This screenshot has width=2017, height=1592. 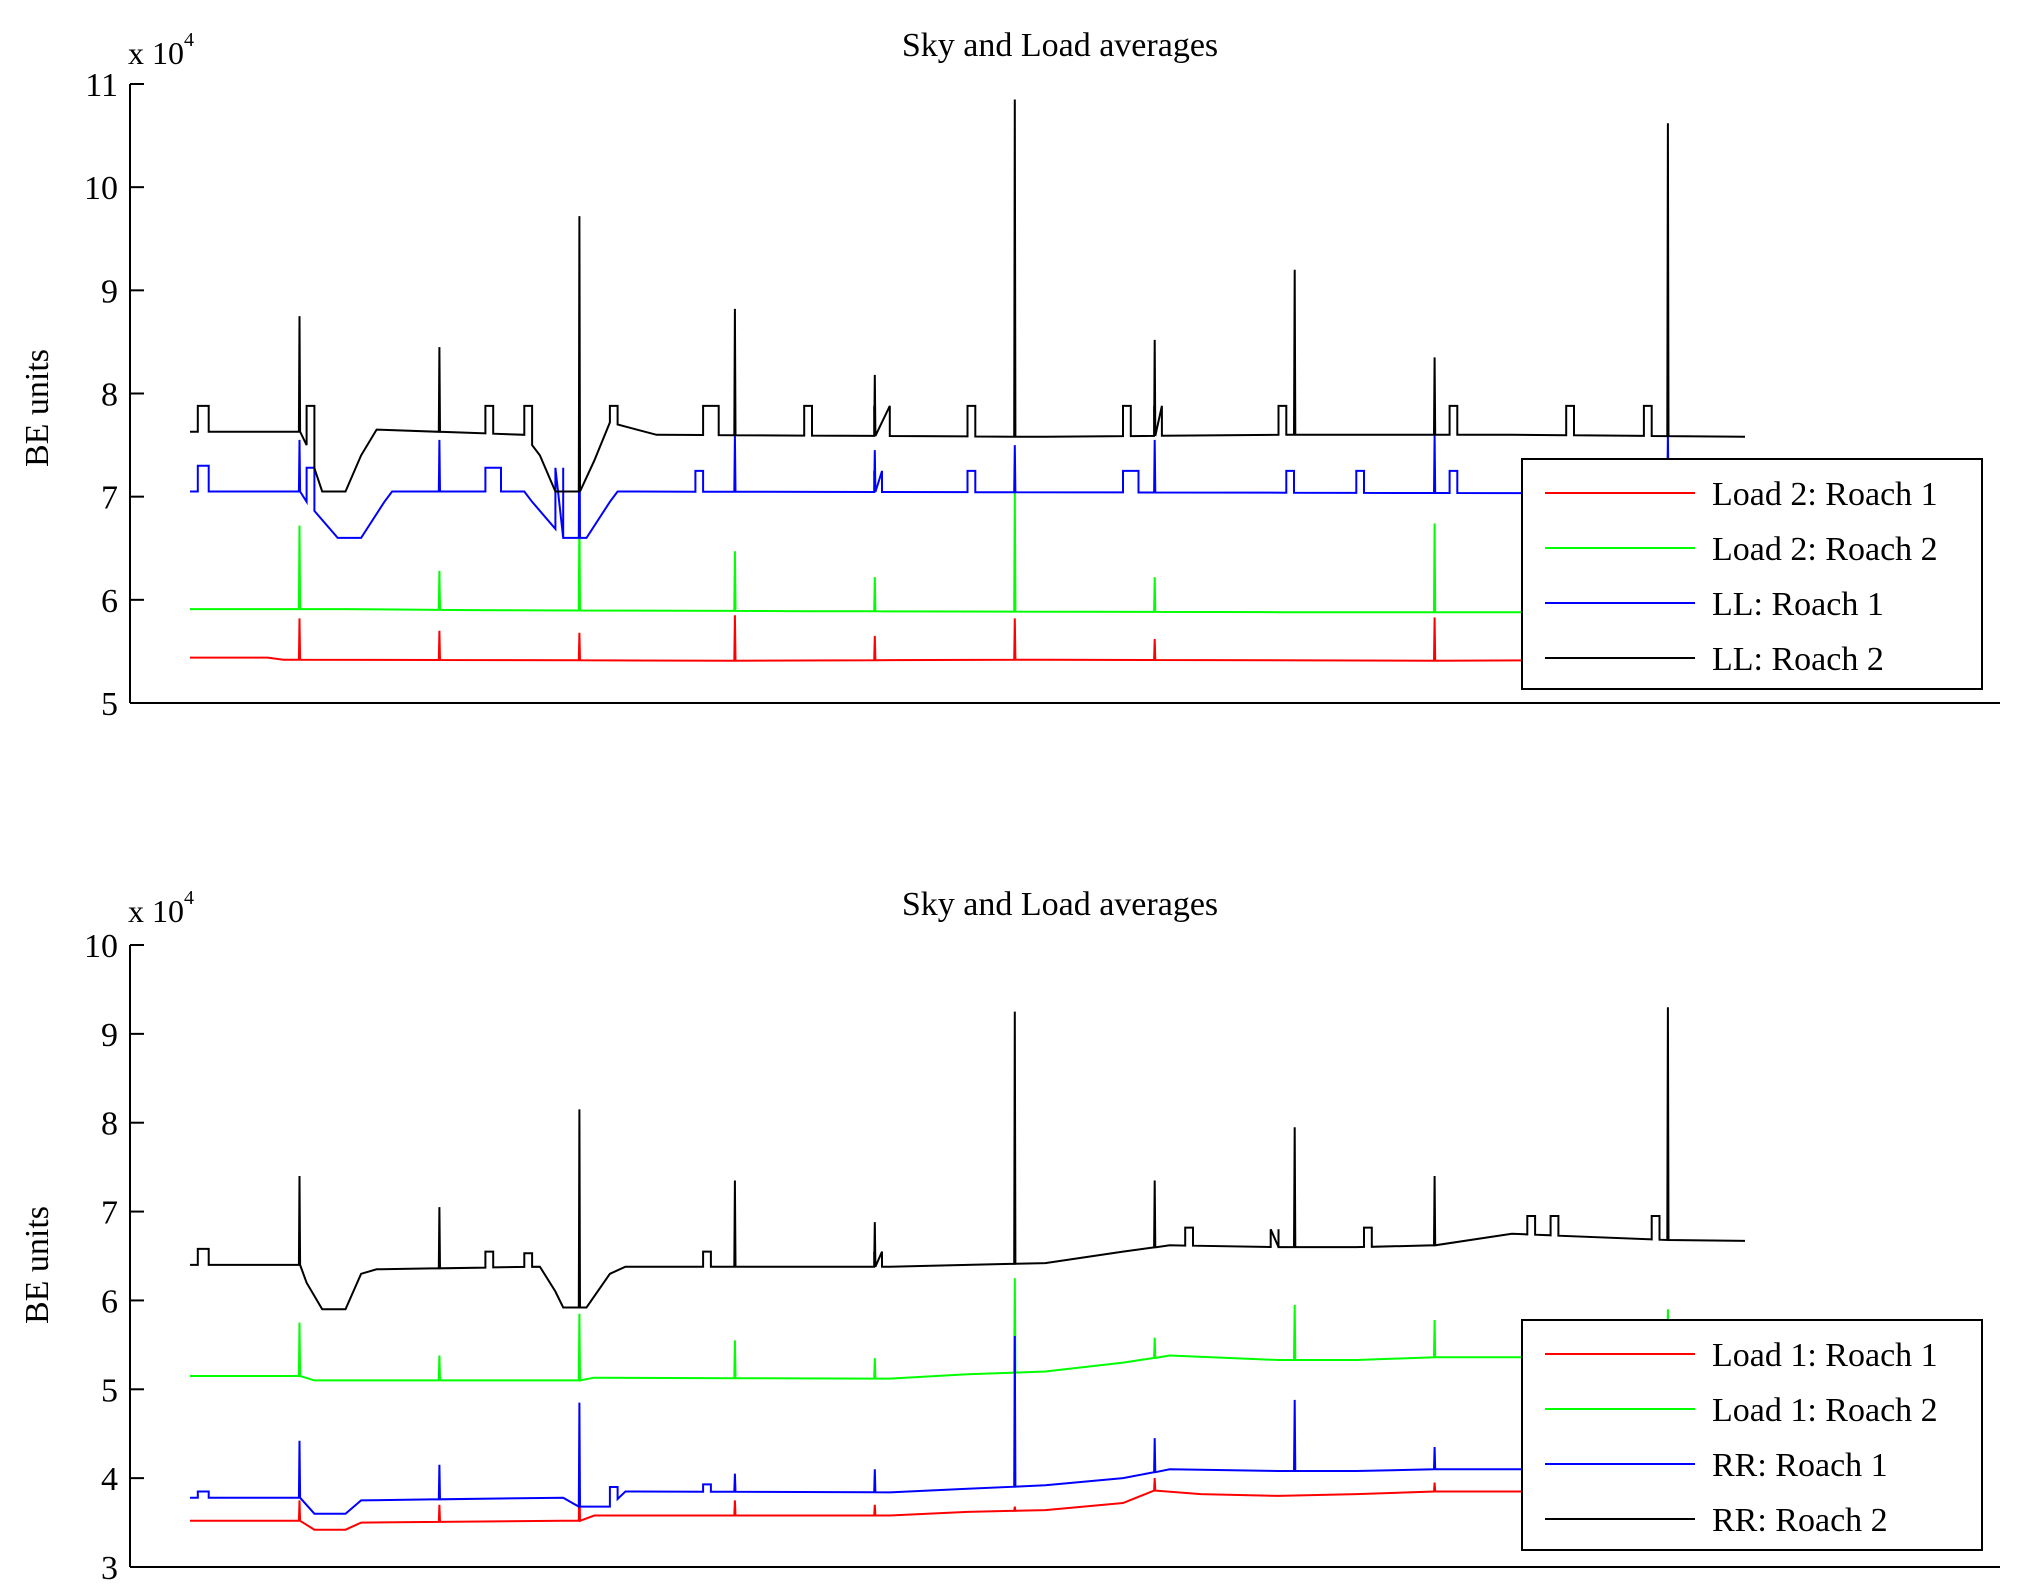 What do you see at coordinates (1800, 1465) in the screenshot?
I see `legend-label: RR: Roach 1` at bounding box center [1800, 1465].